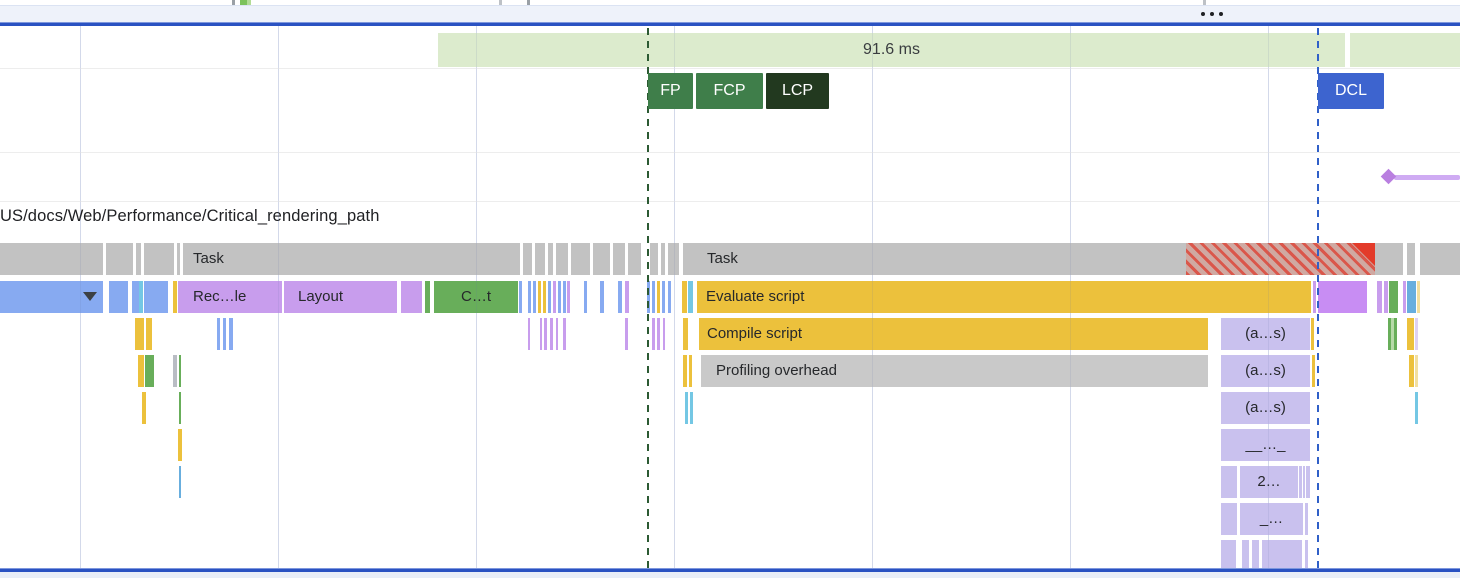 The width and height of the screenshot is (1460, 578). What do you see at coordinates (730, 2) in the screenshot?
I see `overview-minimap-strip` at bounding box center [730, 2].